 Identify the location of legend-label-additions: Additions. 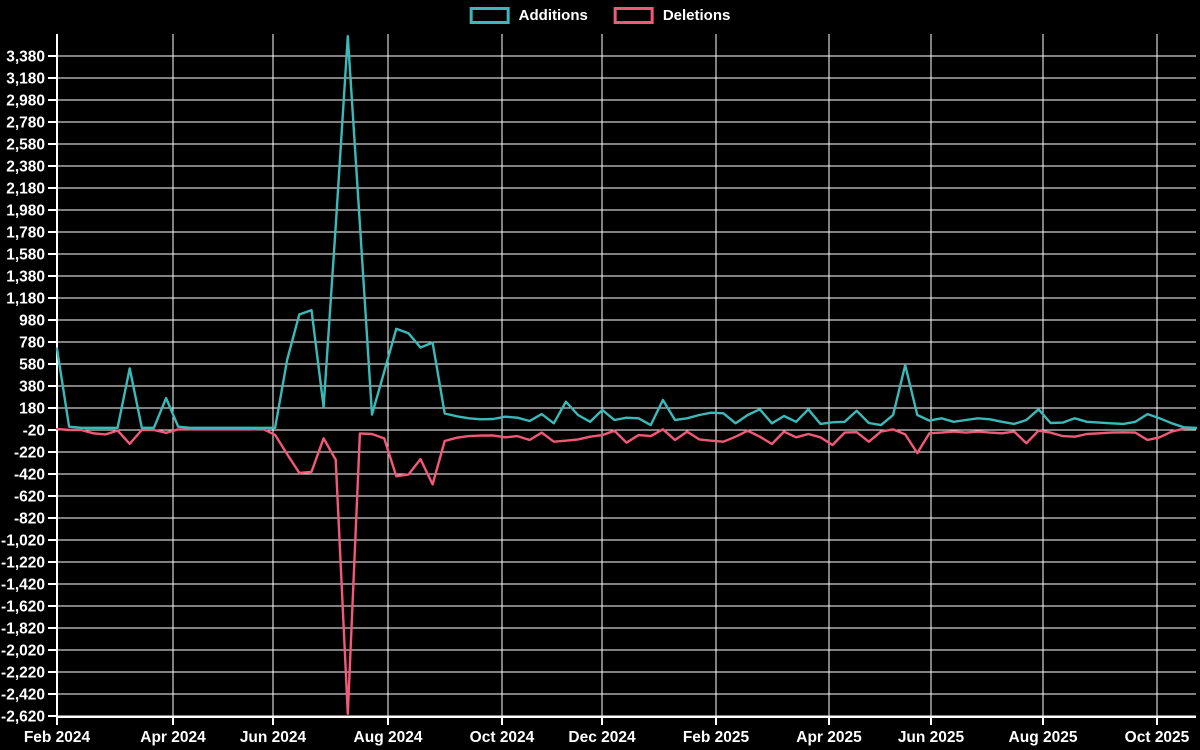
(553, 15).